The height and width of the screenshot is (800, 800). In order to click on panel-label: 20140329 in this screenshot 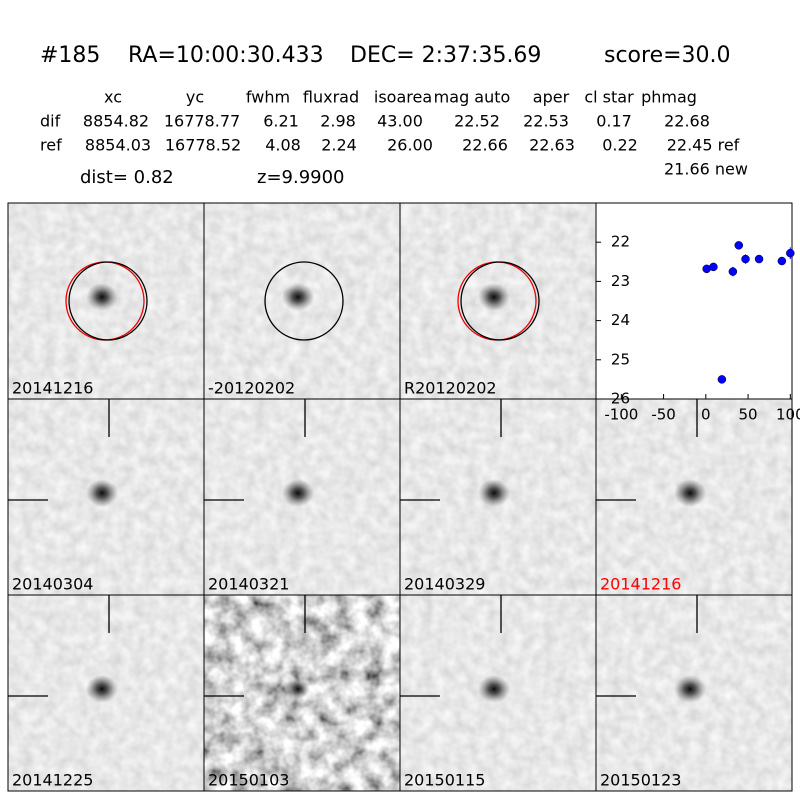, I will do `click(444, 584)`.